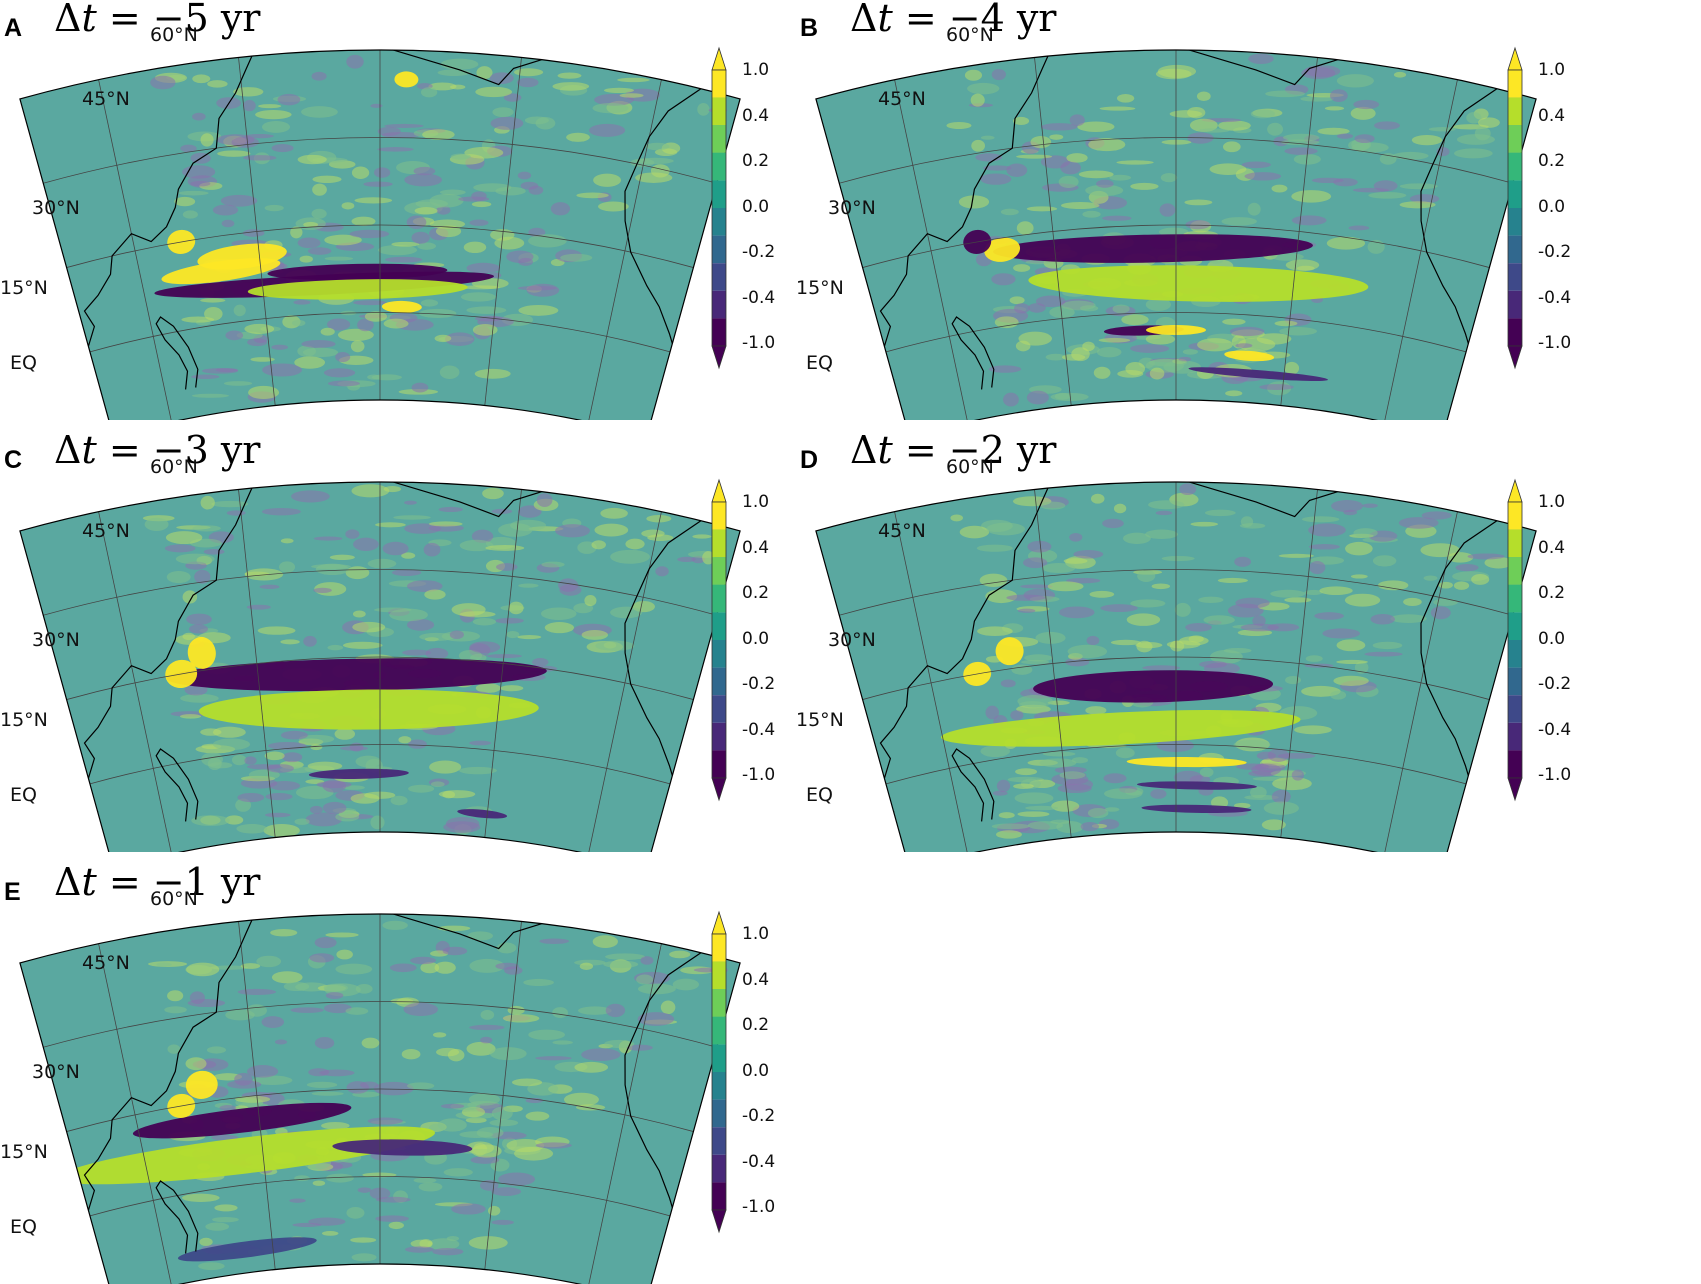 The image size is (1701, 1284). Describe the element at coordinates (157, 450) in the screenshot. I see `panel-title: Δt = −3 yr` at that location.